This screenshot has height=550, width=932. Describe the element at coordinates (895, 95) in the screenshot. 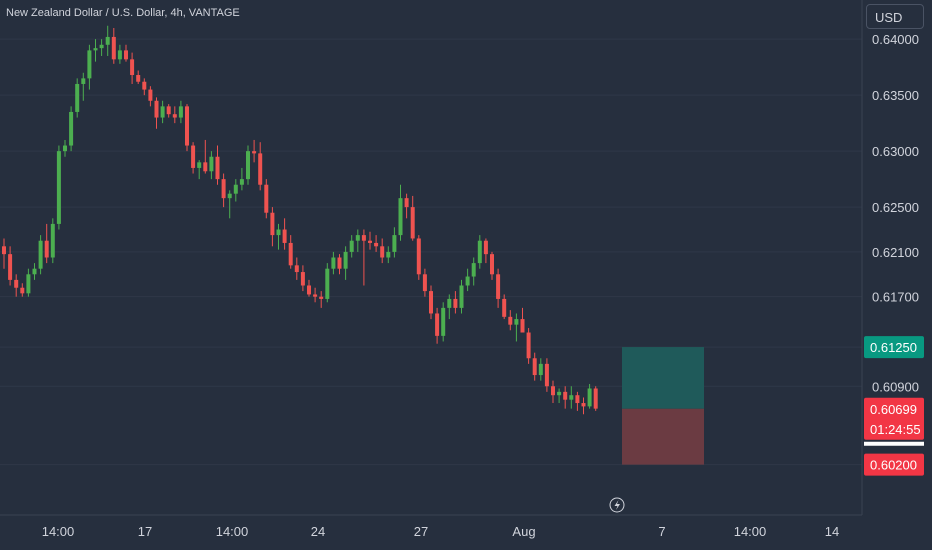

I see `price-tick-label: 0.63500` at that location.